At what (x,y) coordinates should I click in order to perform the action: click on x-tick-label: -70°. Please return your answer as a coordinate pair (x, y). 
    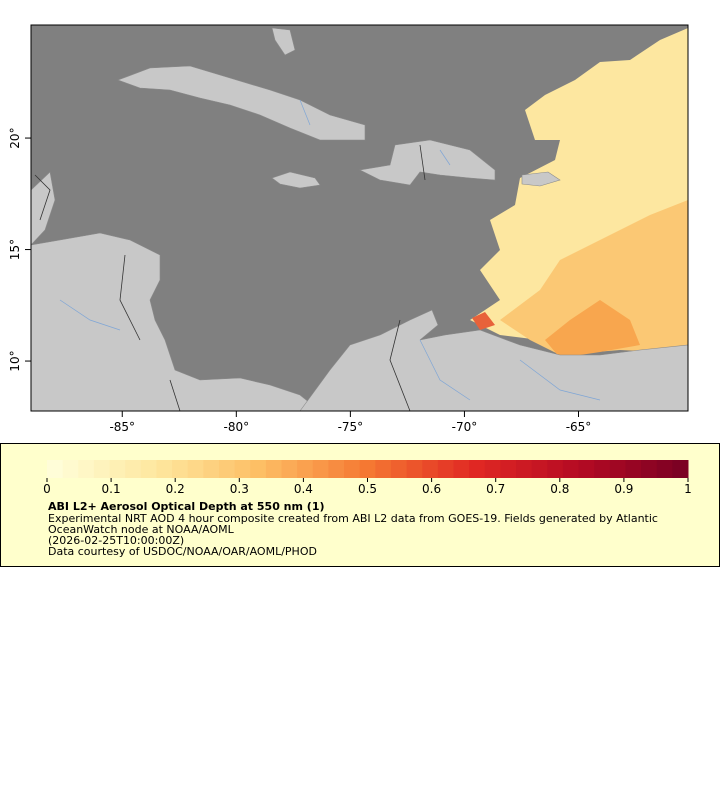
    Looking at the image, I should click on (465, 427).